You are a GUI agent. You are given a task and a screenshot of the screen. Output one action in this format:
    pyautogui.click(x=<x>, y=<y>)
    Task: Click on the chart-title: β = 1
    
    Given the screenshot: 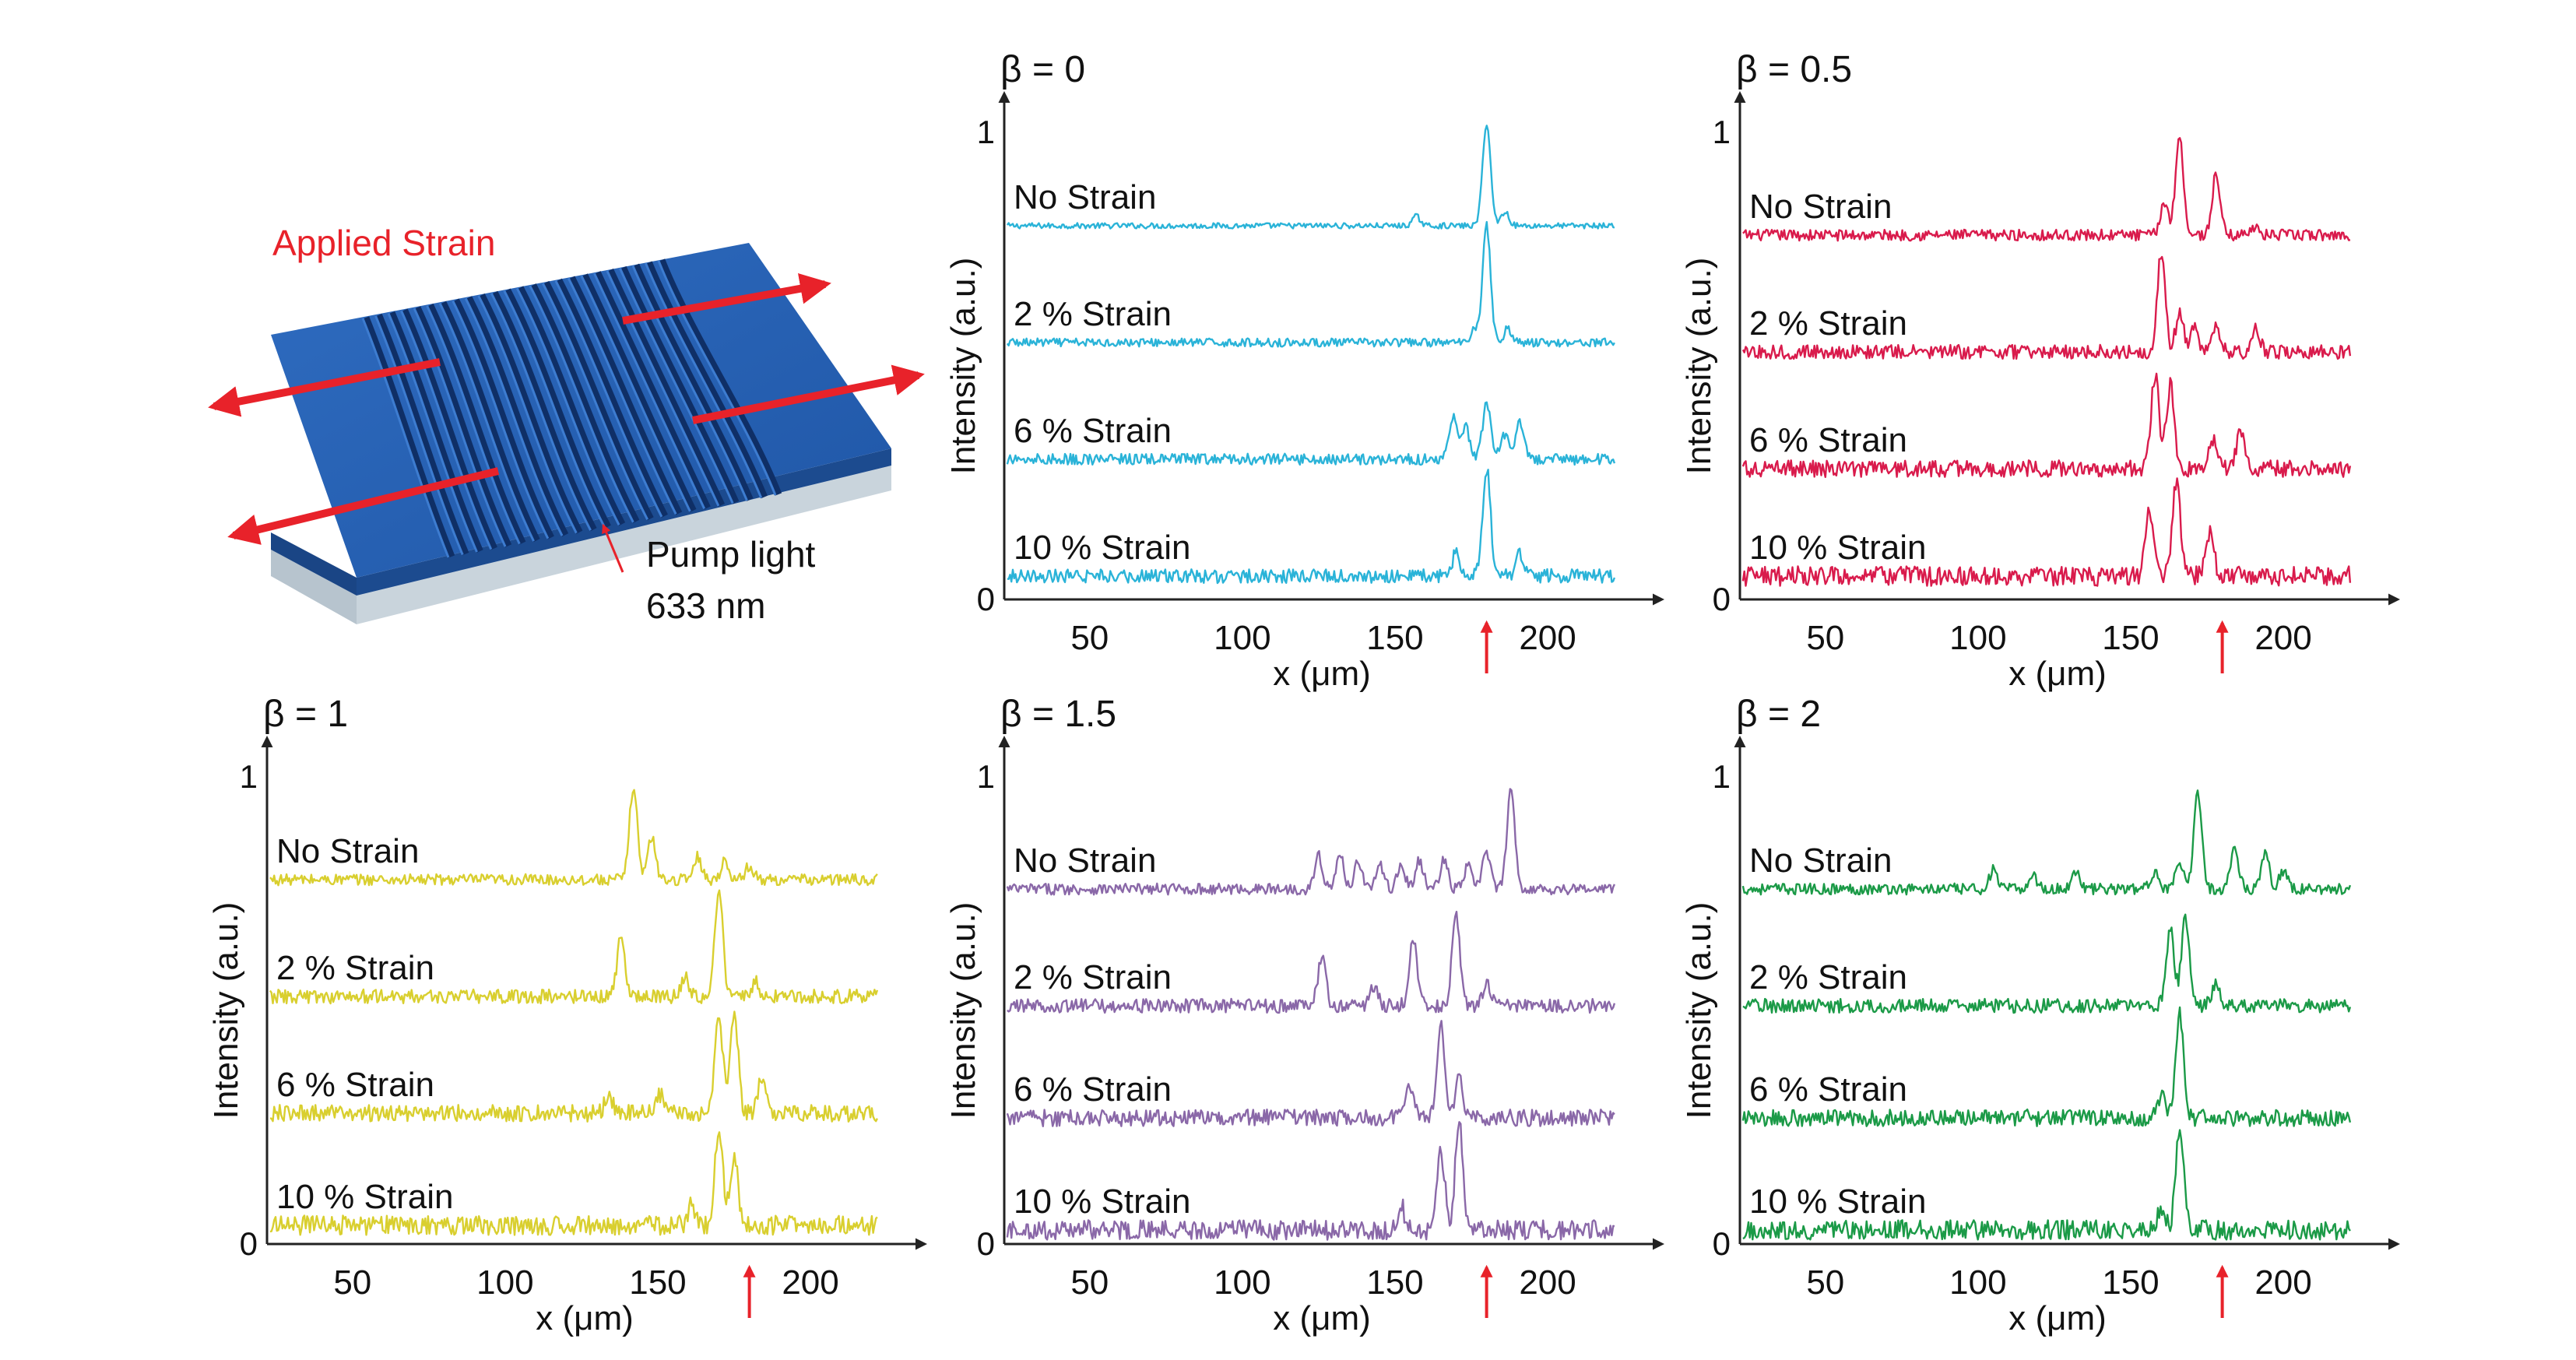 What is the action you would take?
    pyautogui.click(x=306, y=714)
    